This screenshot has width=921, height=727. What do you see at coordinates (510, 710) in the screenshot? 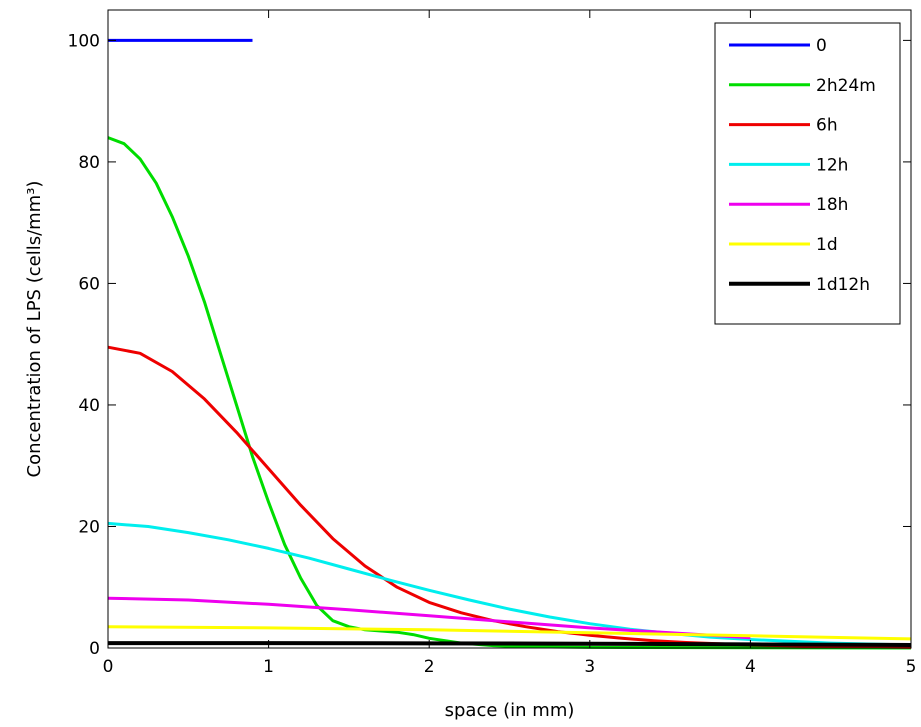
I see `x-axis-title: space (in mm)` at bounding box center [510, 710].